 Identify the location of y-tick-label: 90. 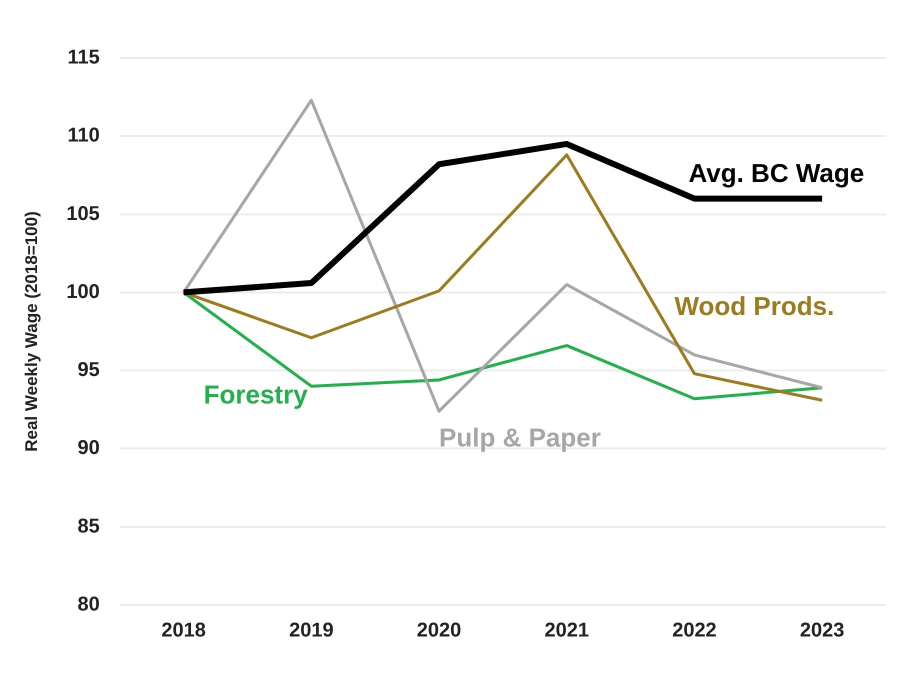
(89, 448).